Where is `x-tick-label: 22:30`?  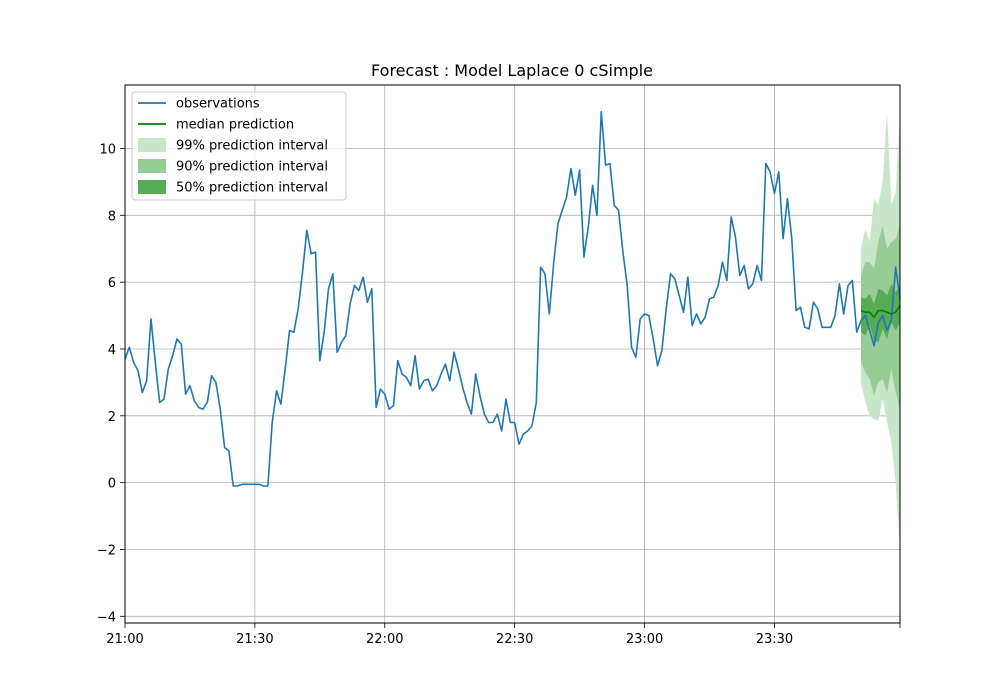 x-tick-label: 22:30 is located at coordinates (514, 639).